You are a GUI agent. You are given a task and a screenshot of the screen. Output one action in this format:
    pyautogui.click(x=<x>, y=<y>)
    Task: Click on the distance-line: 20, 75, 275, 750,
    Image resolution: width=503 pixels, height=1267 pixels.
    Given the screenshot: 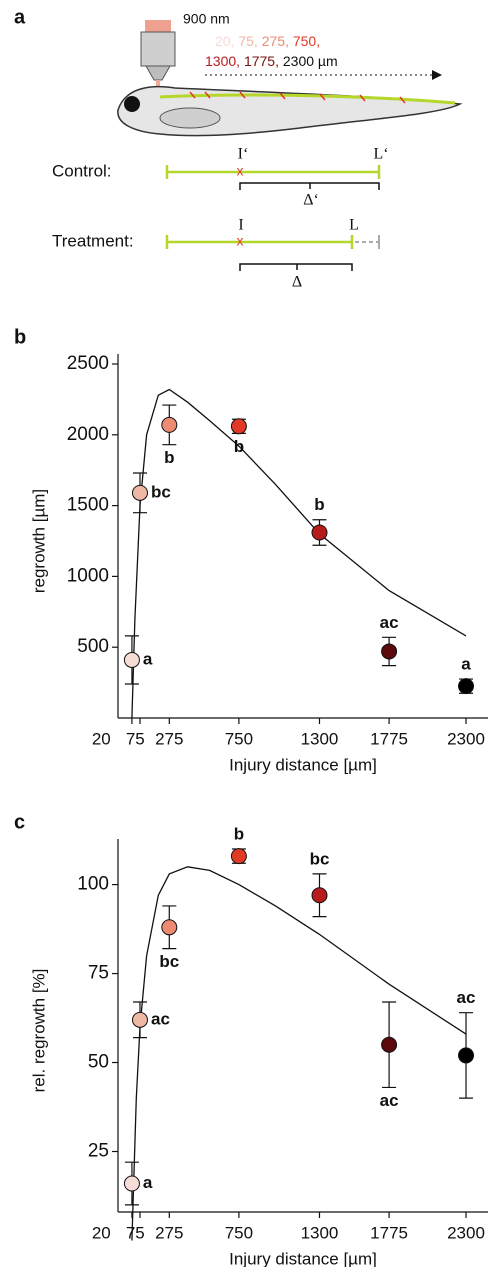 What is the action you would take?
    pyautogui.click(x=267, y=41)
    